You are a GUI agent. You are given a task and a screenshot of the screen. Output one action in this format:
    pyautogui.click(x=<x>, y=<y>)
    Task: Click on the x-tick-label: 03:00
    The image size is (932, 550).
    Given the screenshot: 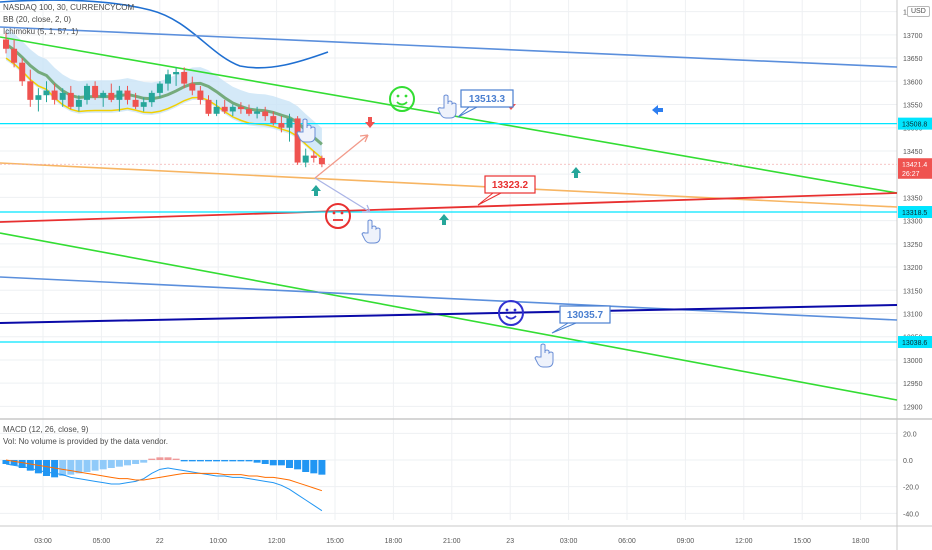 What is the action you would take?
    pyautogui.click(x=43, y=541)
    